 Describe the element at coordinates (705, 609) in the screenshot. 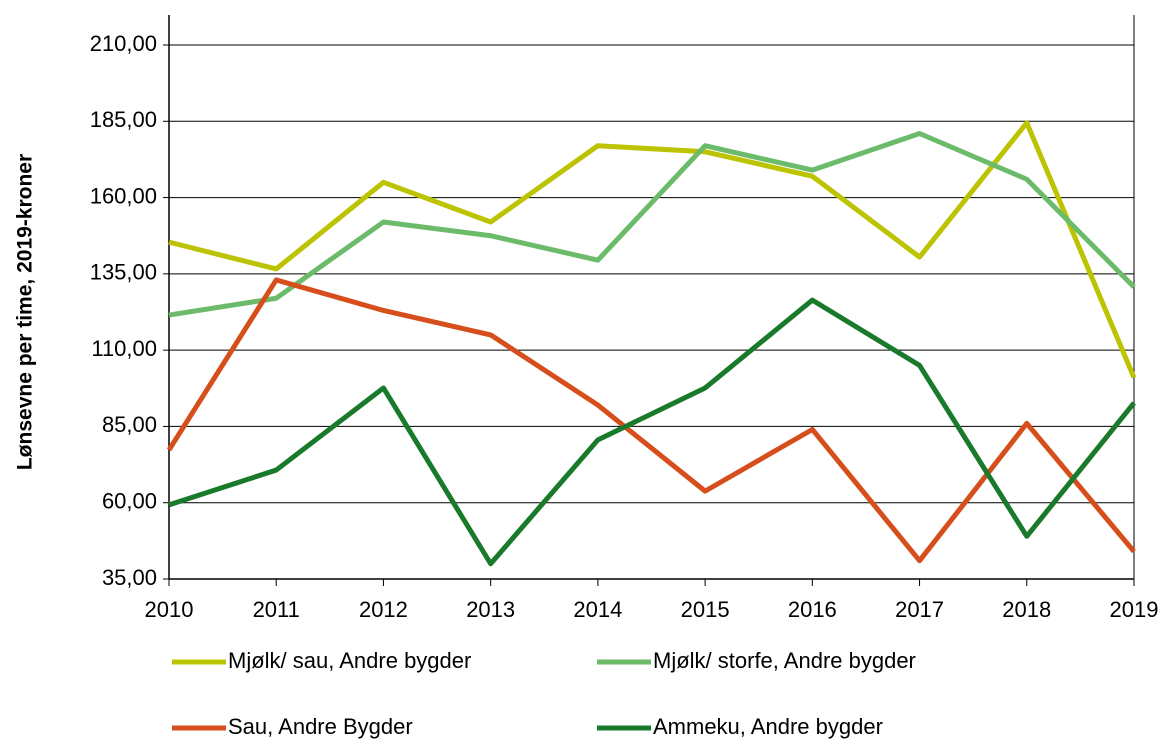

I see `x-tick-label: 2015` at that location.